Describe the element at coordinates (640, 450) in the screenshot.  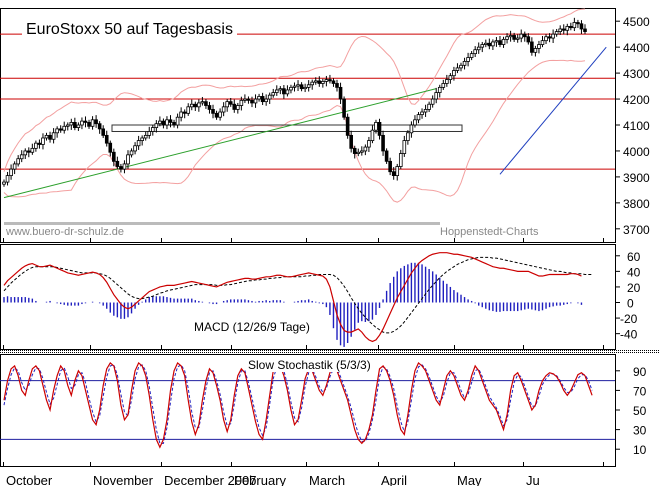
I see `stochastic-tick-label: 10` at that location.